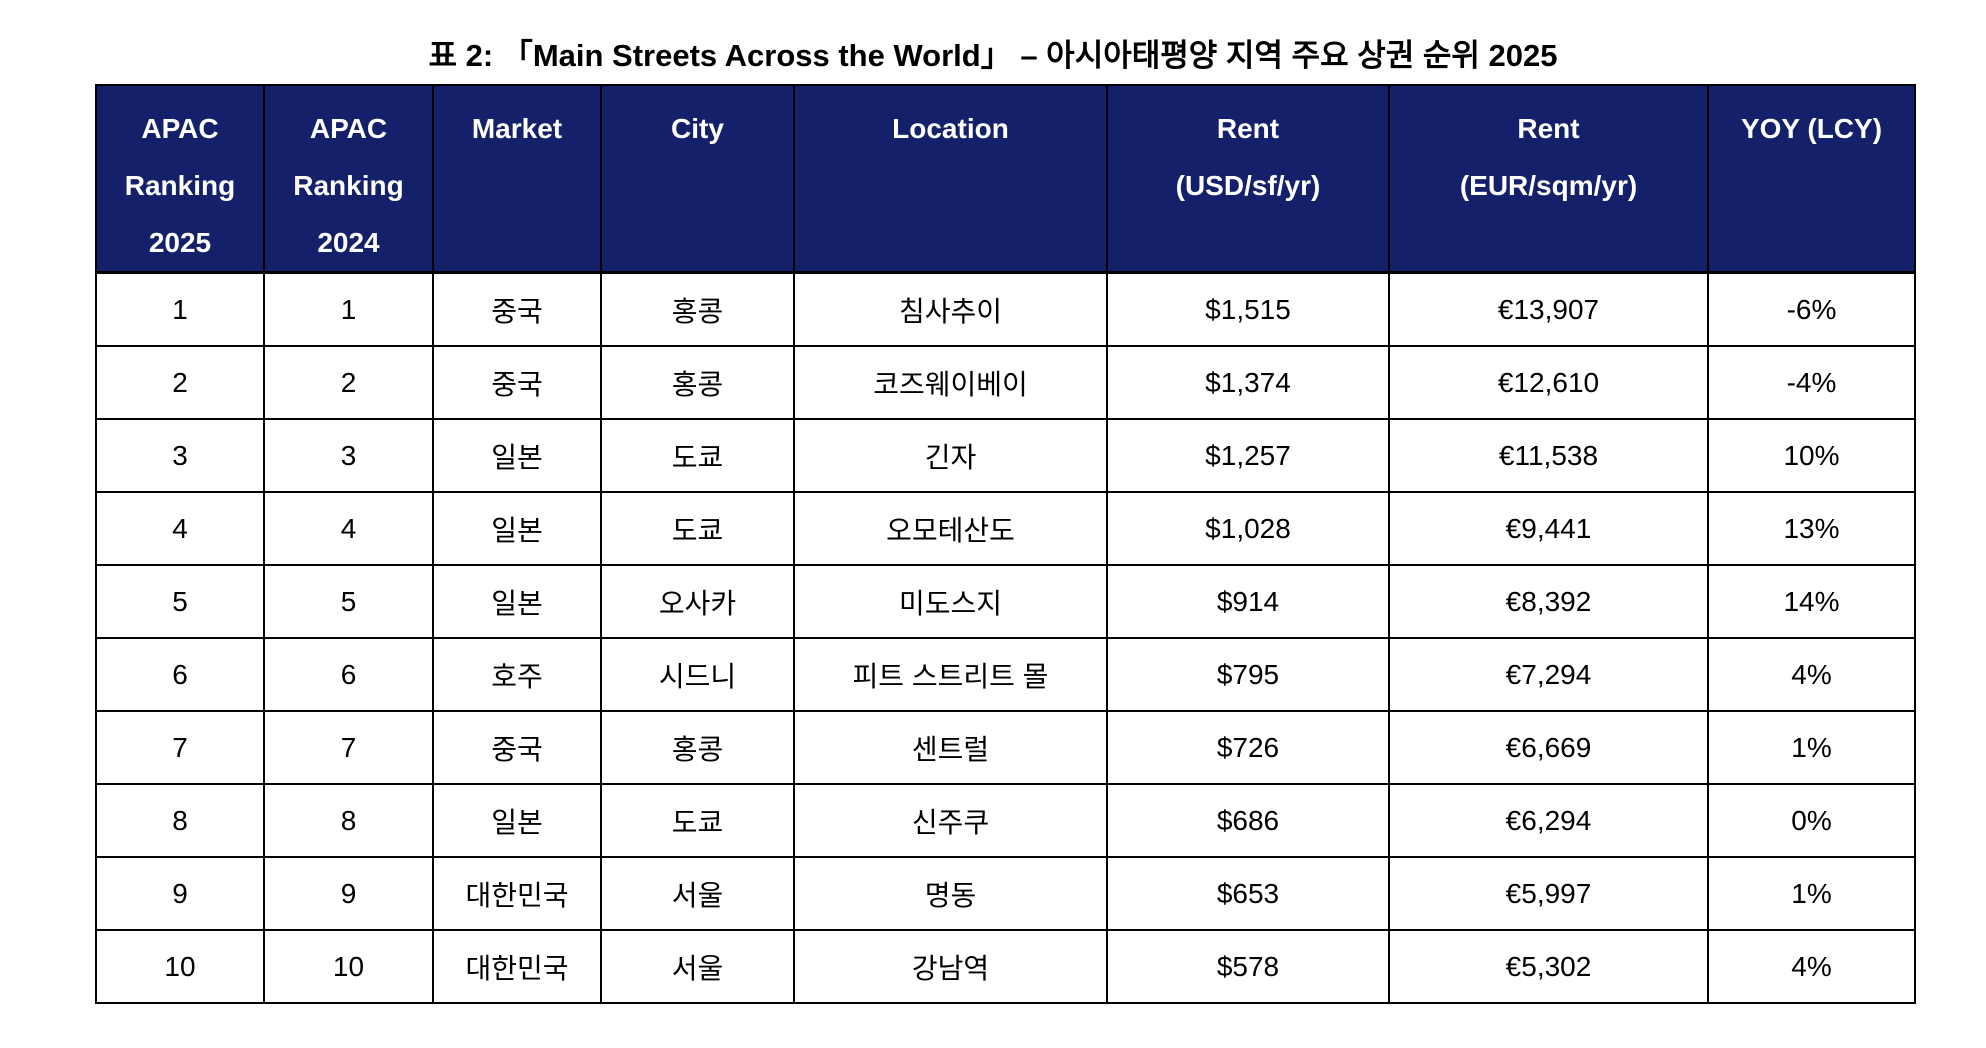 This screenshot has height=1048, width=1986. I want to click on table-cell: 6, so click(348, 674).